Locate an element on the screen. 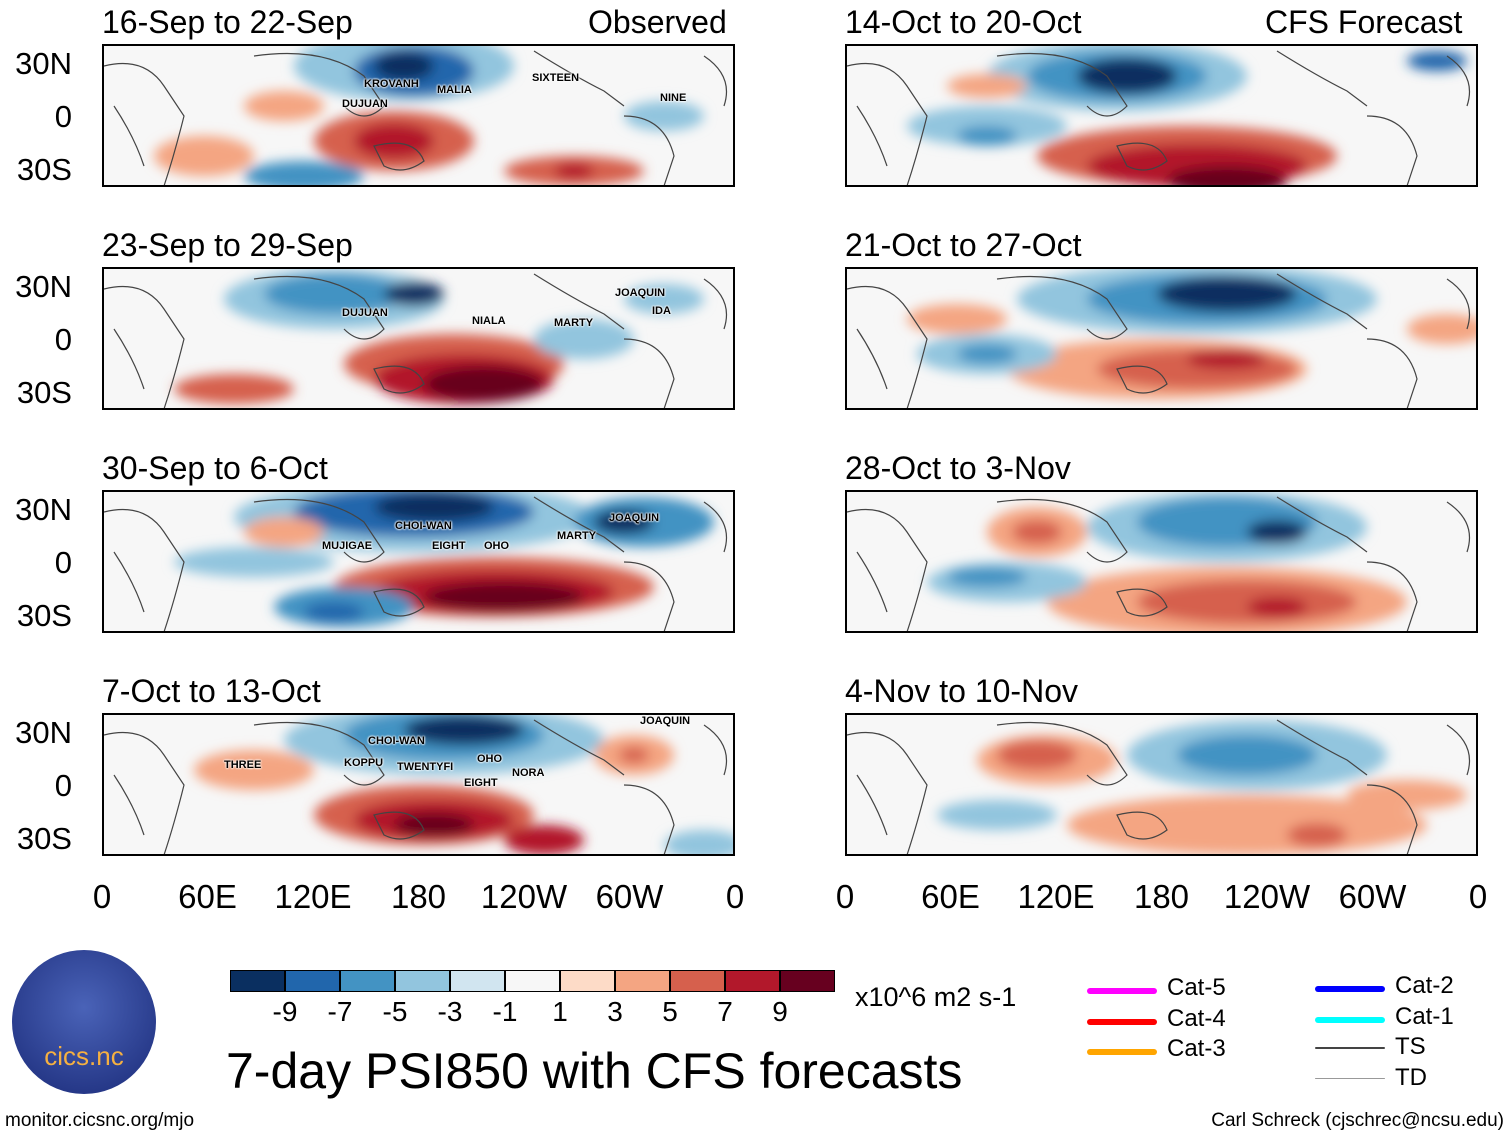 This screenshot has height=1137, width=1510. figure-title: 7-day PSI850 with CFS forecasts is located at coordinates (594, 1071).